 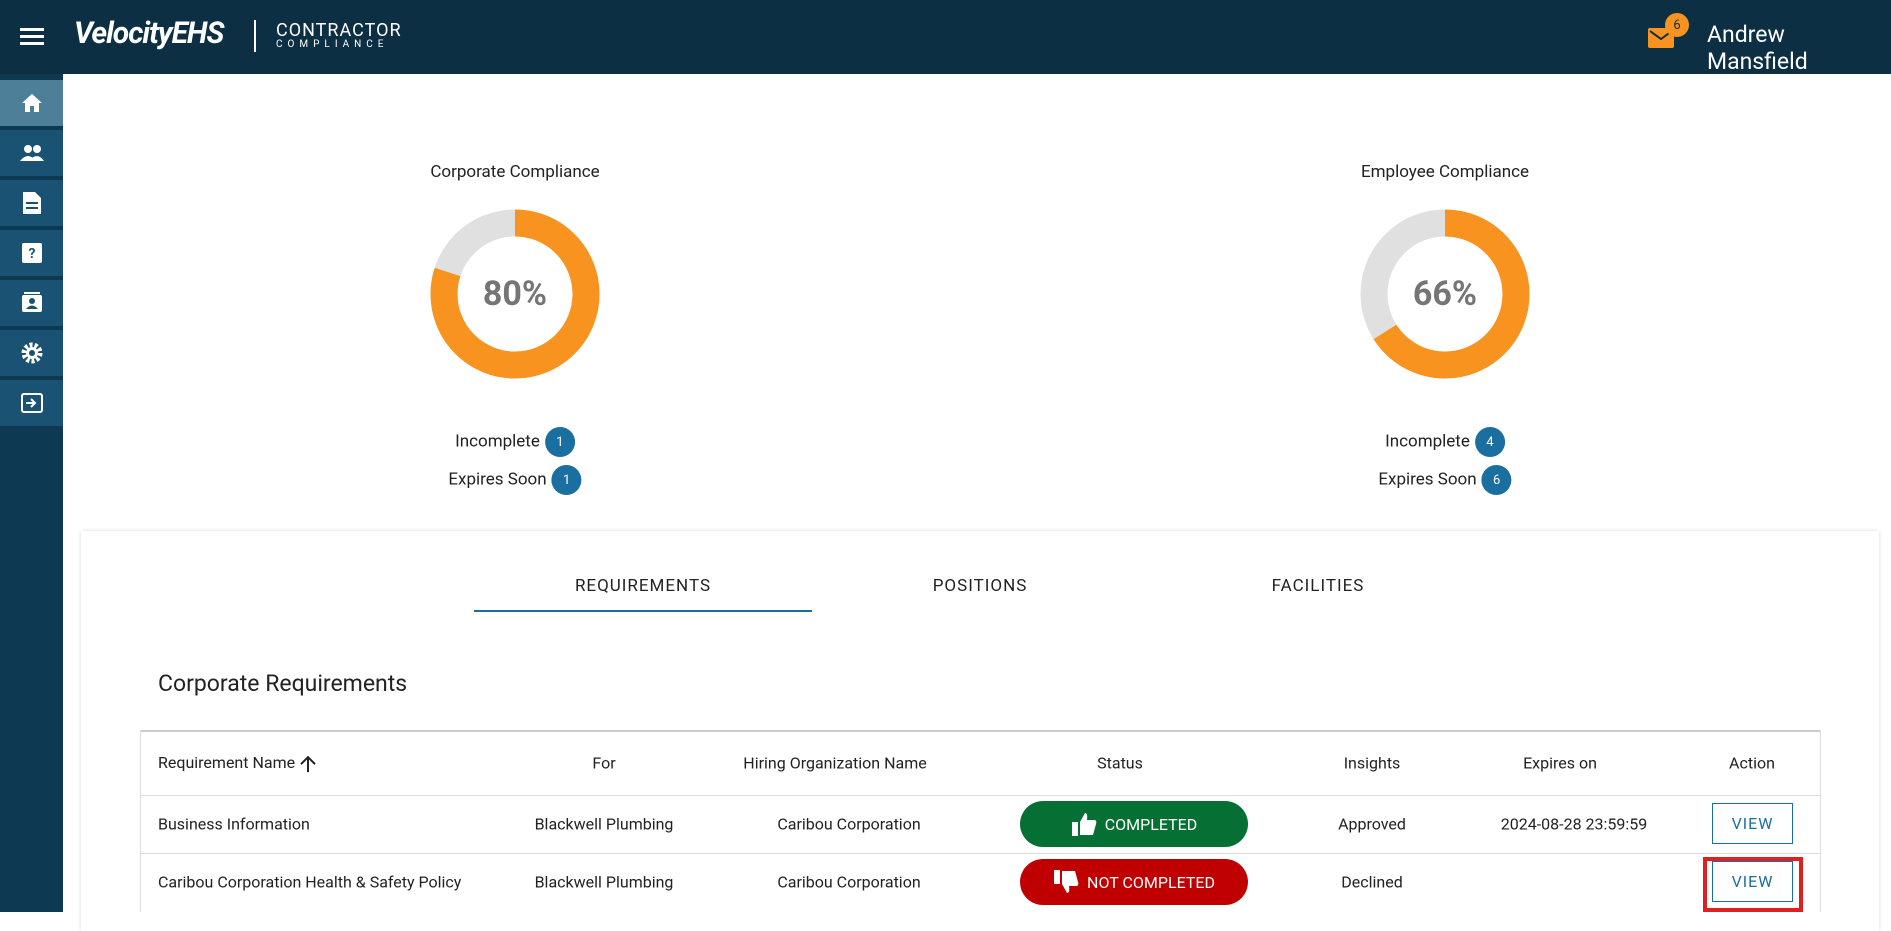 I want to click on section-title: Corporate Requirements, so click(x=283, y=683).